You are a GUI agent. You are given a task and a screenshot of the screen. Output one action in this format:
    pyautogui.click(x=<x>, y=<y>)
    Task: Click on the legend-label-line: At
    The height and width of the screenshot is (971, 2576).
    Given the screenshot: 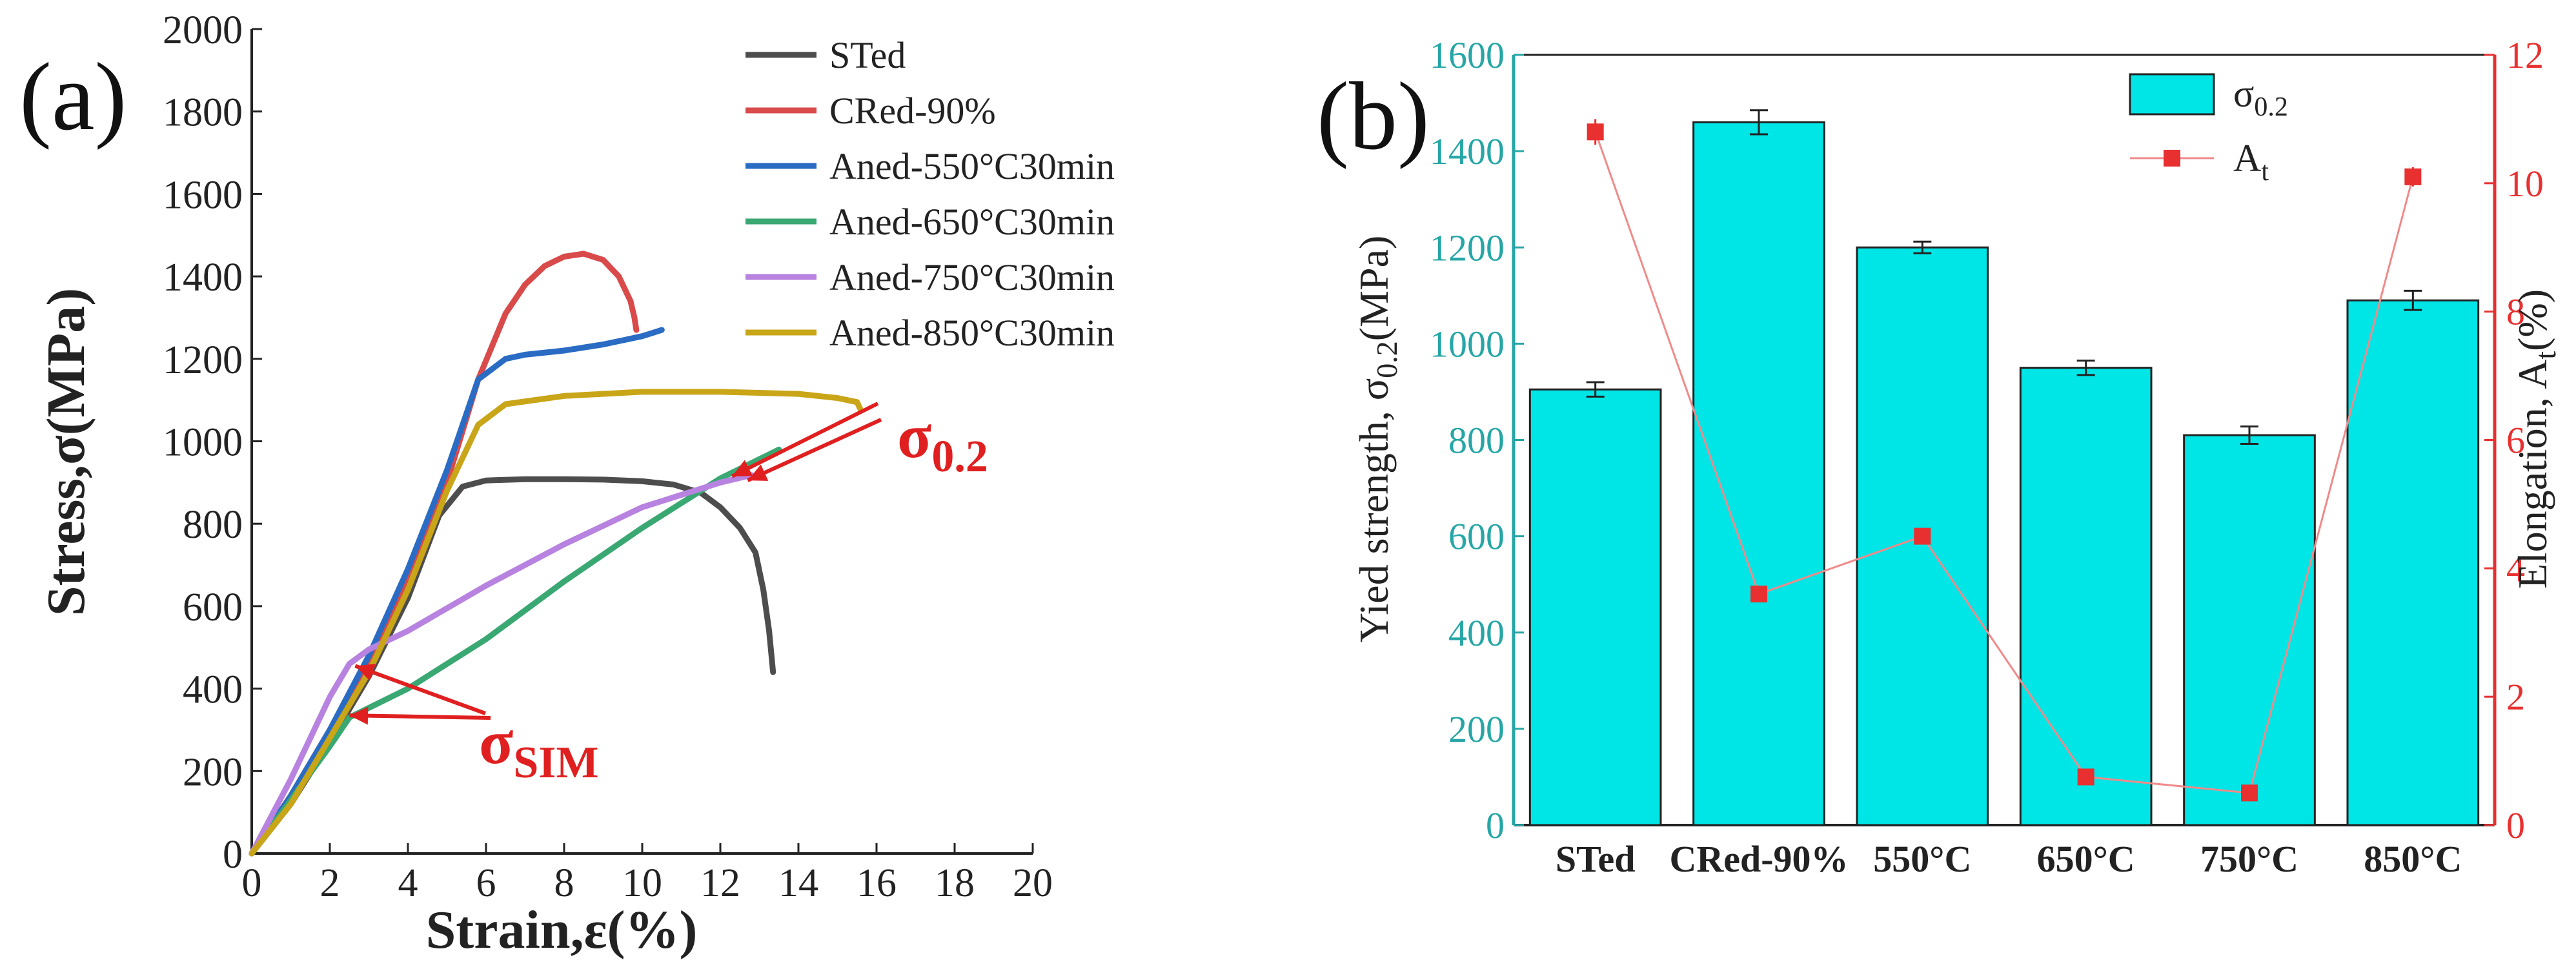 What is the action you would take?
    pyautogui.click(x=2251, y=162)
    